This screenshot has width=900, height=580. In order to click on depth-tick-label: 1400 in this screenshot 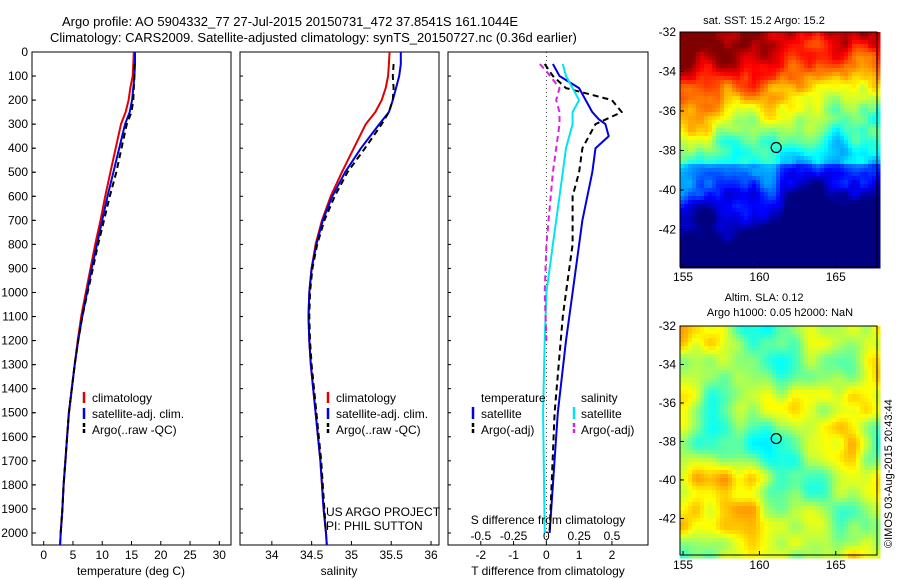, I will do `click(14, 389)`.